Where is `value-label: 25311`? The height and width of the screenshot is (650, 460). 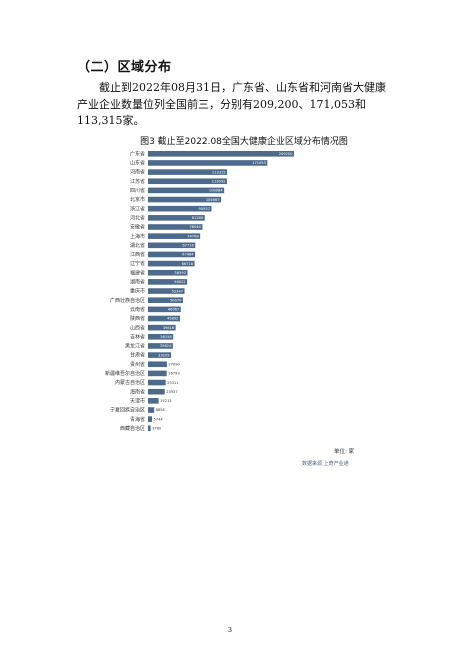
value-label: 25311 is located at coordinates (172, 383).